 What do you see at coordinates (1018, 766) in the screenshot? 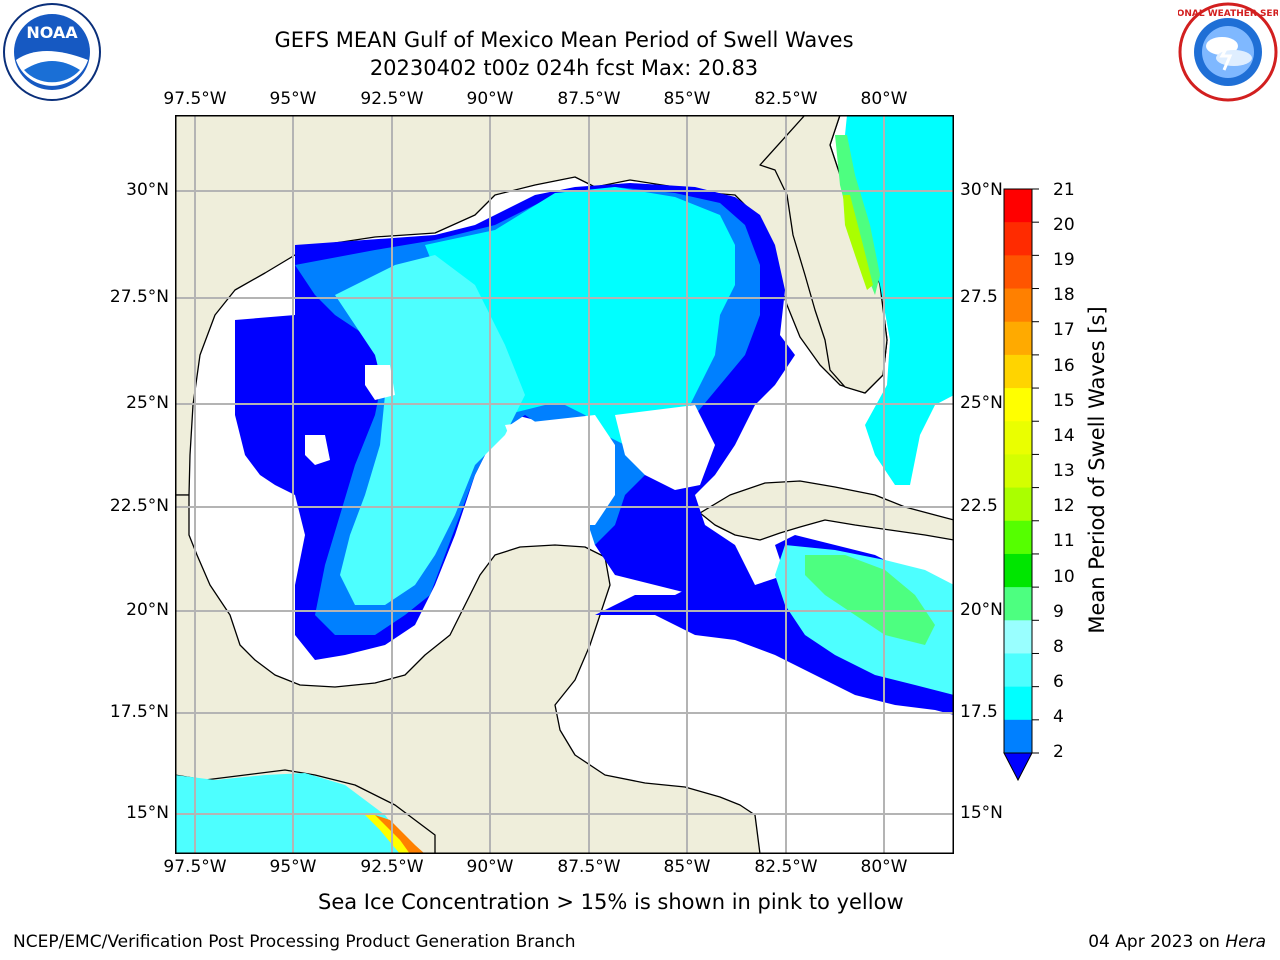
I see `colorbar-under-triangle` at bounding box center [1018, 766].